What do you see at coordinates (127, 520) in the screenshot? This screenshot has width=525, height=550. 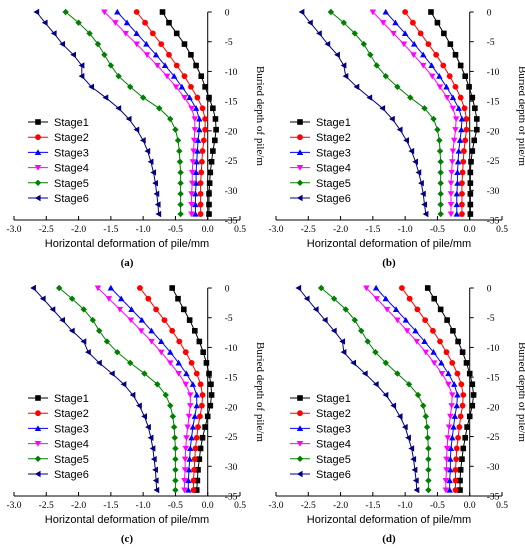 I see `x-axis-label: Horizontal deformation of pile/mm` at bounding box center [127, 520].